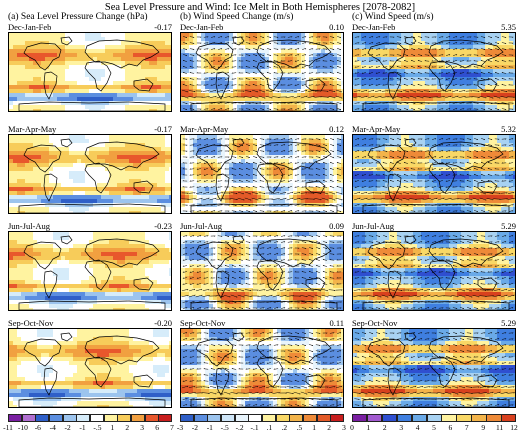 The image size is (520, 432). Describe the element at coordinates (157, 427) in the screenshot. I see `colorbar-tick-label: 6` at that location.